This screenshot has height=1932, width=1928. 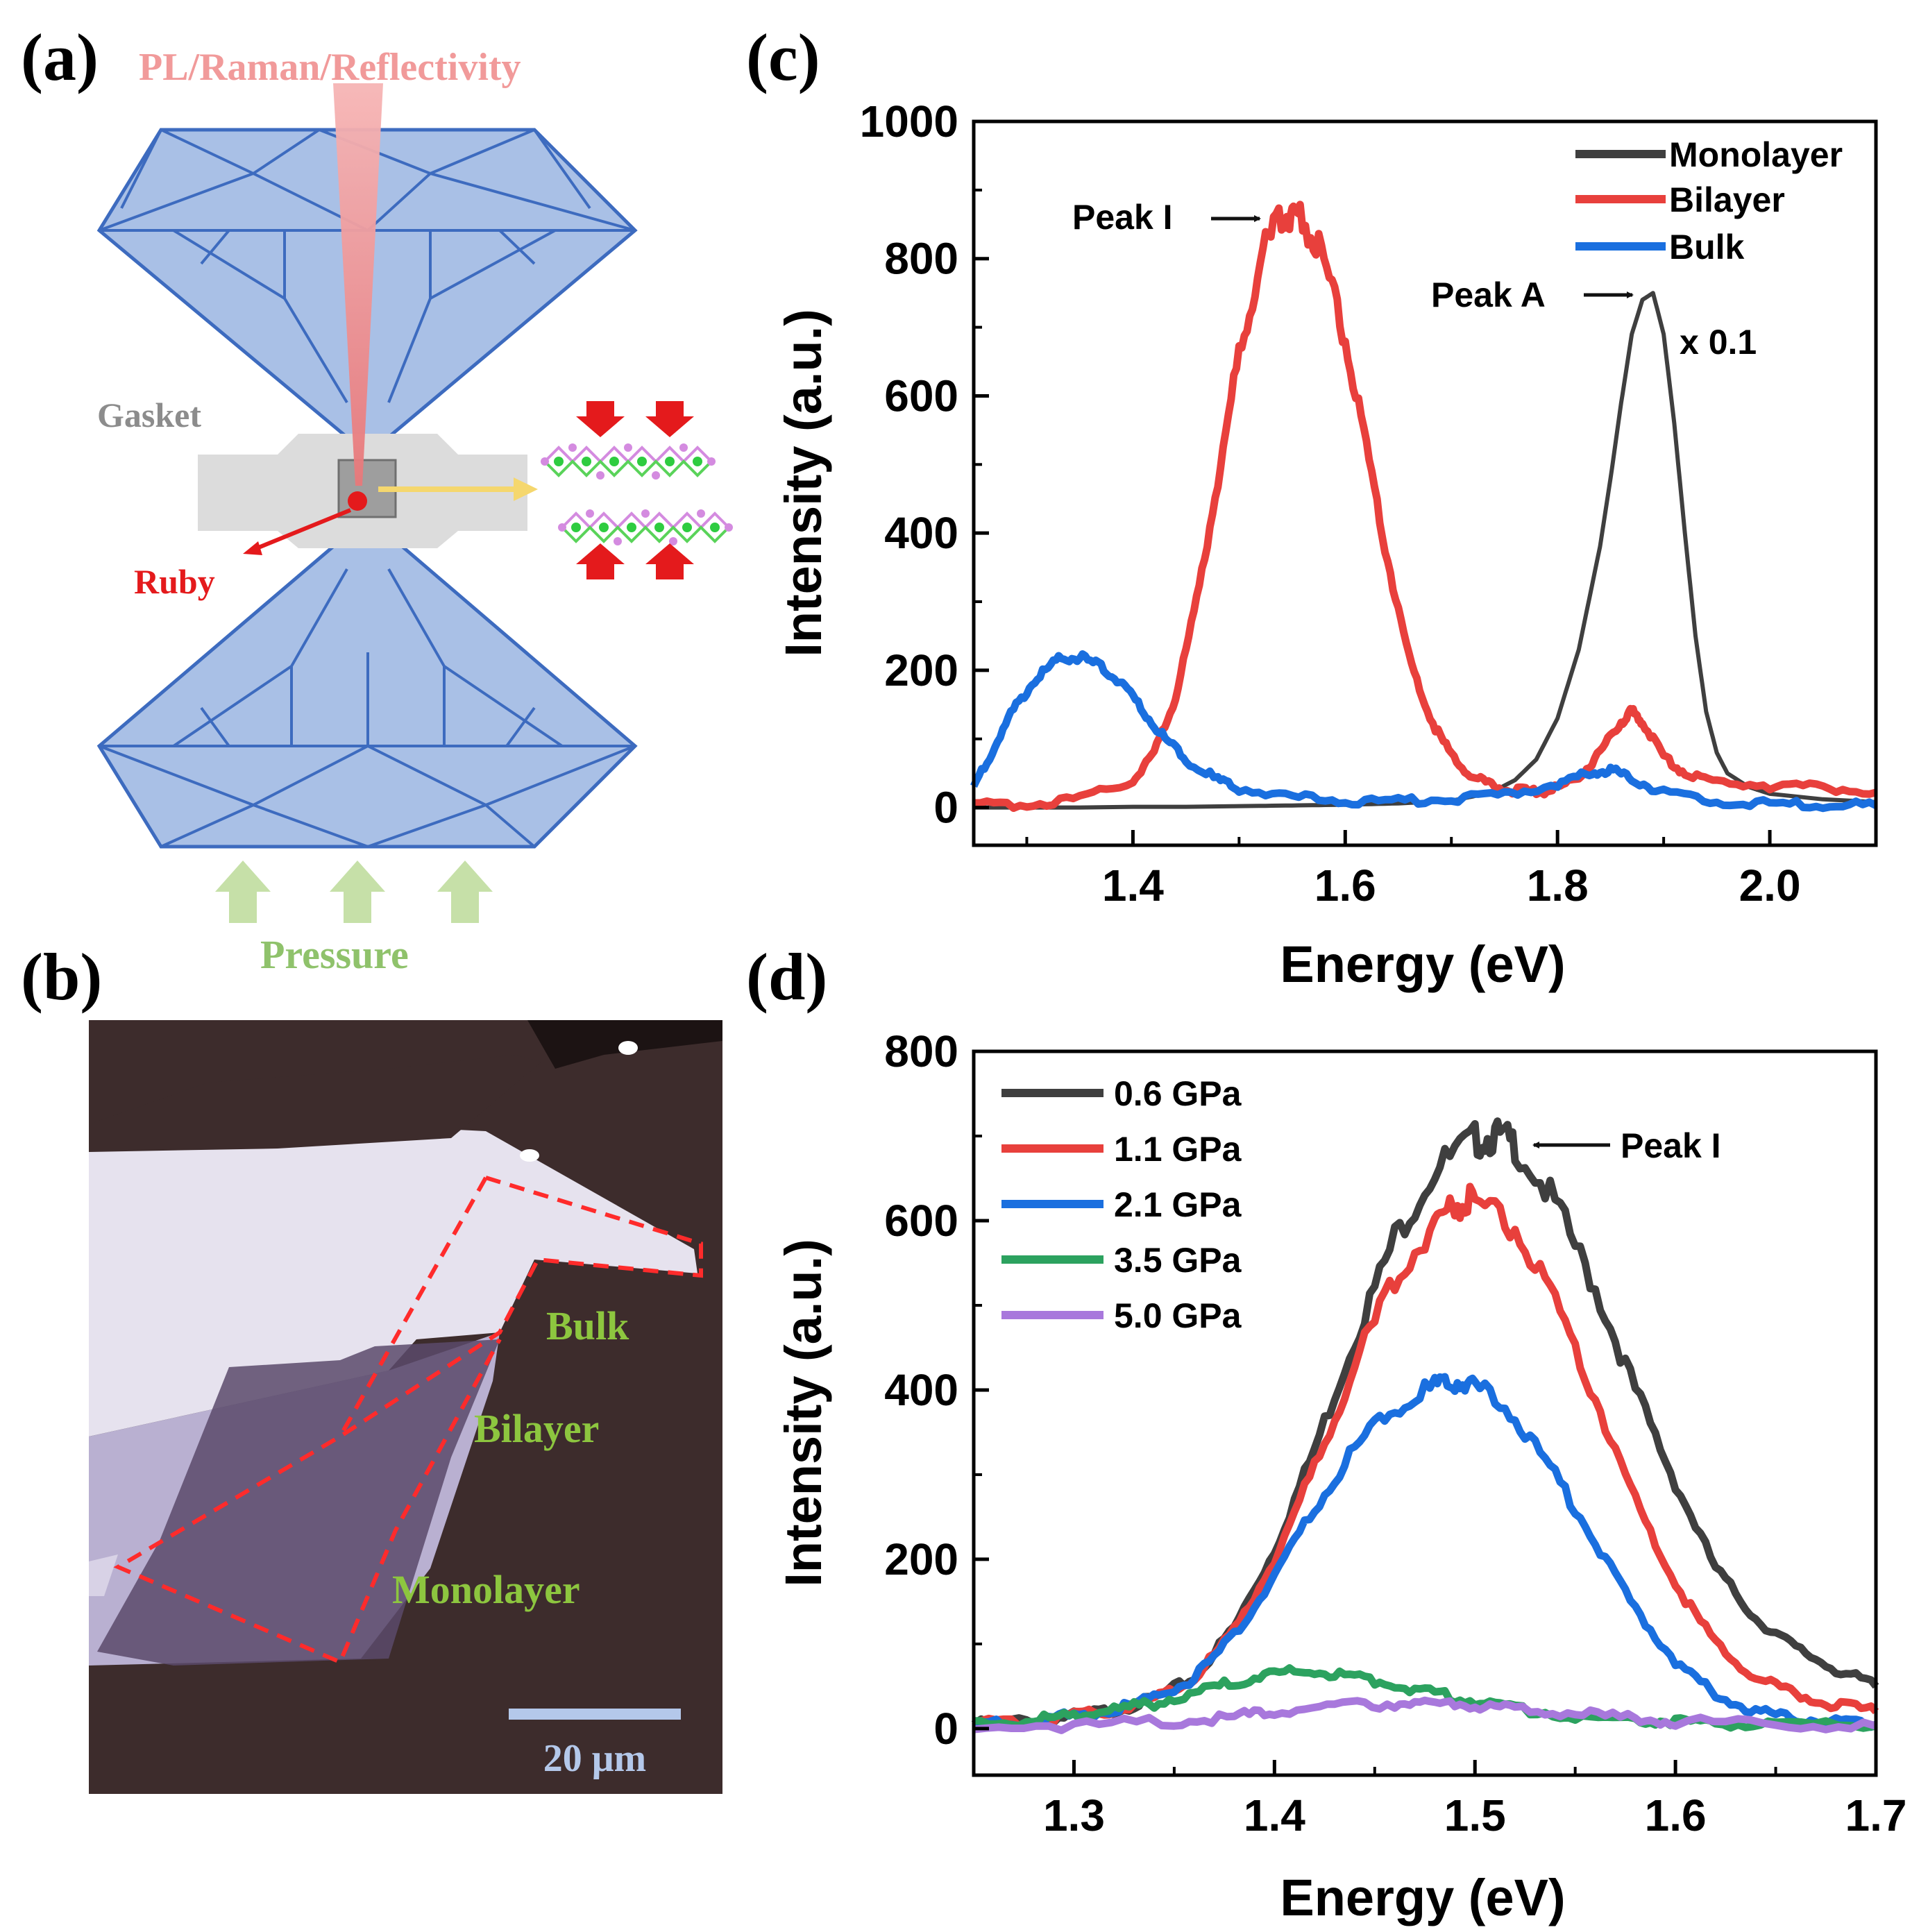 What do you see at coordinates (1719, 342) in the screenshot?
I see `annotation-scale-factor: x 0.1` at bounding box center [1719, 342].